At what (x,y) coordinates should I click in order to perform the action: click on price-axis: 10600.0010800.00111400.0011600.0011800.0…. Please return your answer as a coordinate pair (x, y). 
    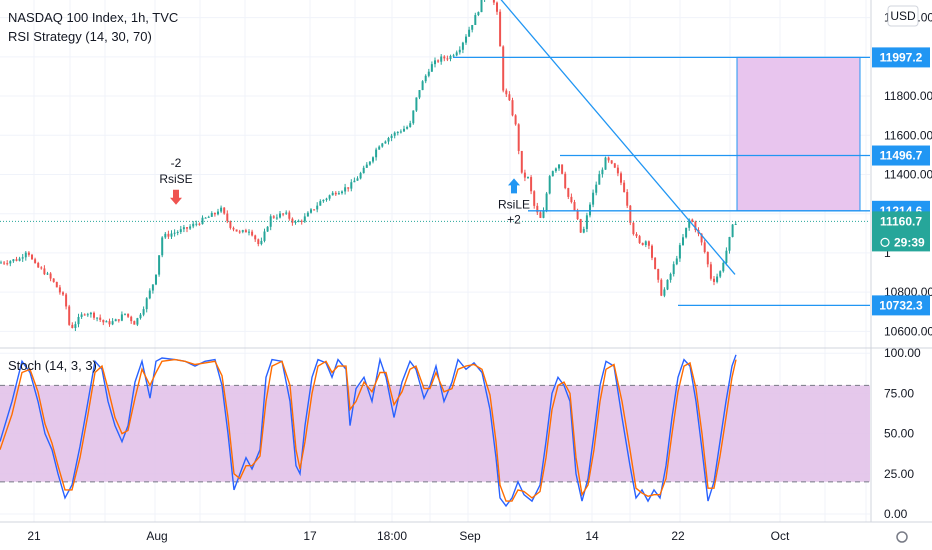
    Looking at the image, I should click on (902, 266).